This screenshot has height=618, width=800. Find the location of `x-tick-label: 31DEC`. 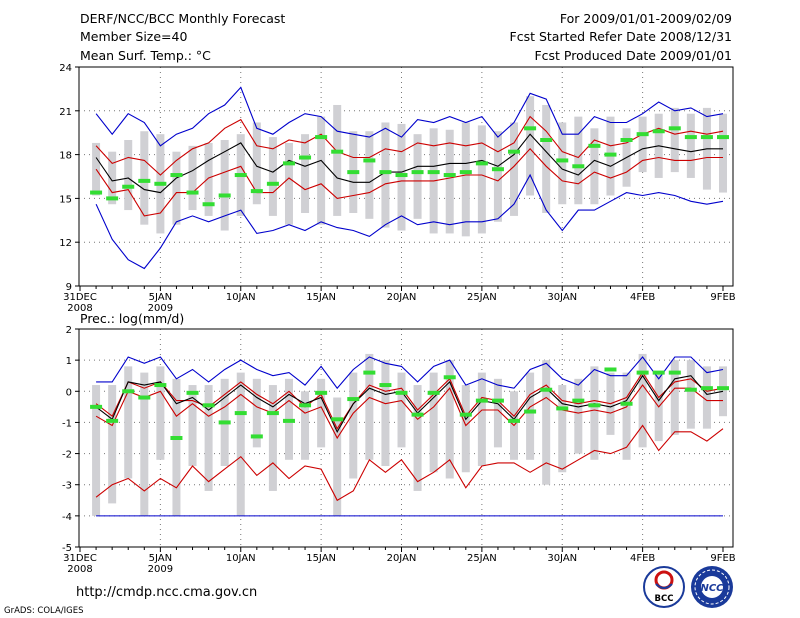

x-tick-label: 31DEC is located at coordinates (80, 558).